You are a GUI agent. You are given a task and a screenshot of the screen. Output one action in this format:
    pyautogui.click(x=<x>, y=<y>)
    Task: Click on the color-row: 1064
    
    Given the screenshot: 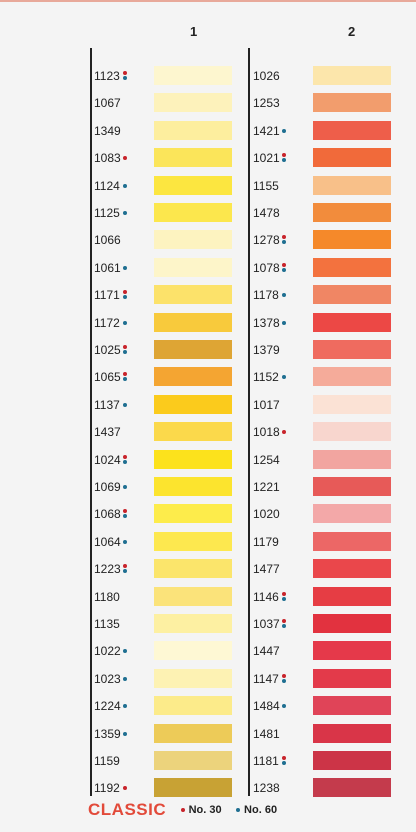 What is the action you would take?
    pyautogui.click(x=169, y=542)
    